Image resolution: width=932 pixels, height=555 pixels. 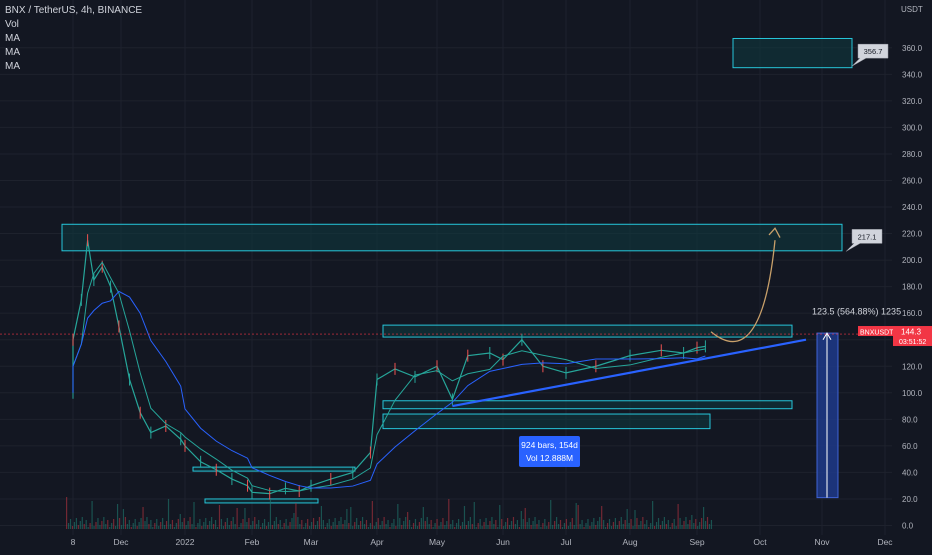 What do you see at coordinates (912, 127) in the screenshot?
I see `y-tick-label: 300.0` at bounding box center [912, 127].